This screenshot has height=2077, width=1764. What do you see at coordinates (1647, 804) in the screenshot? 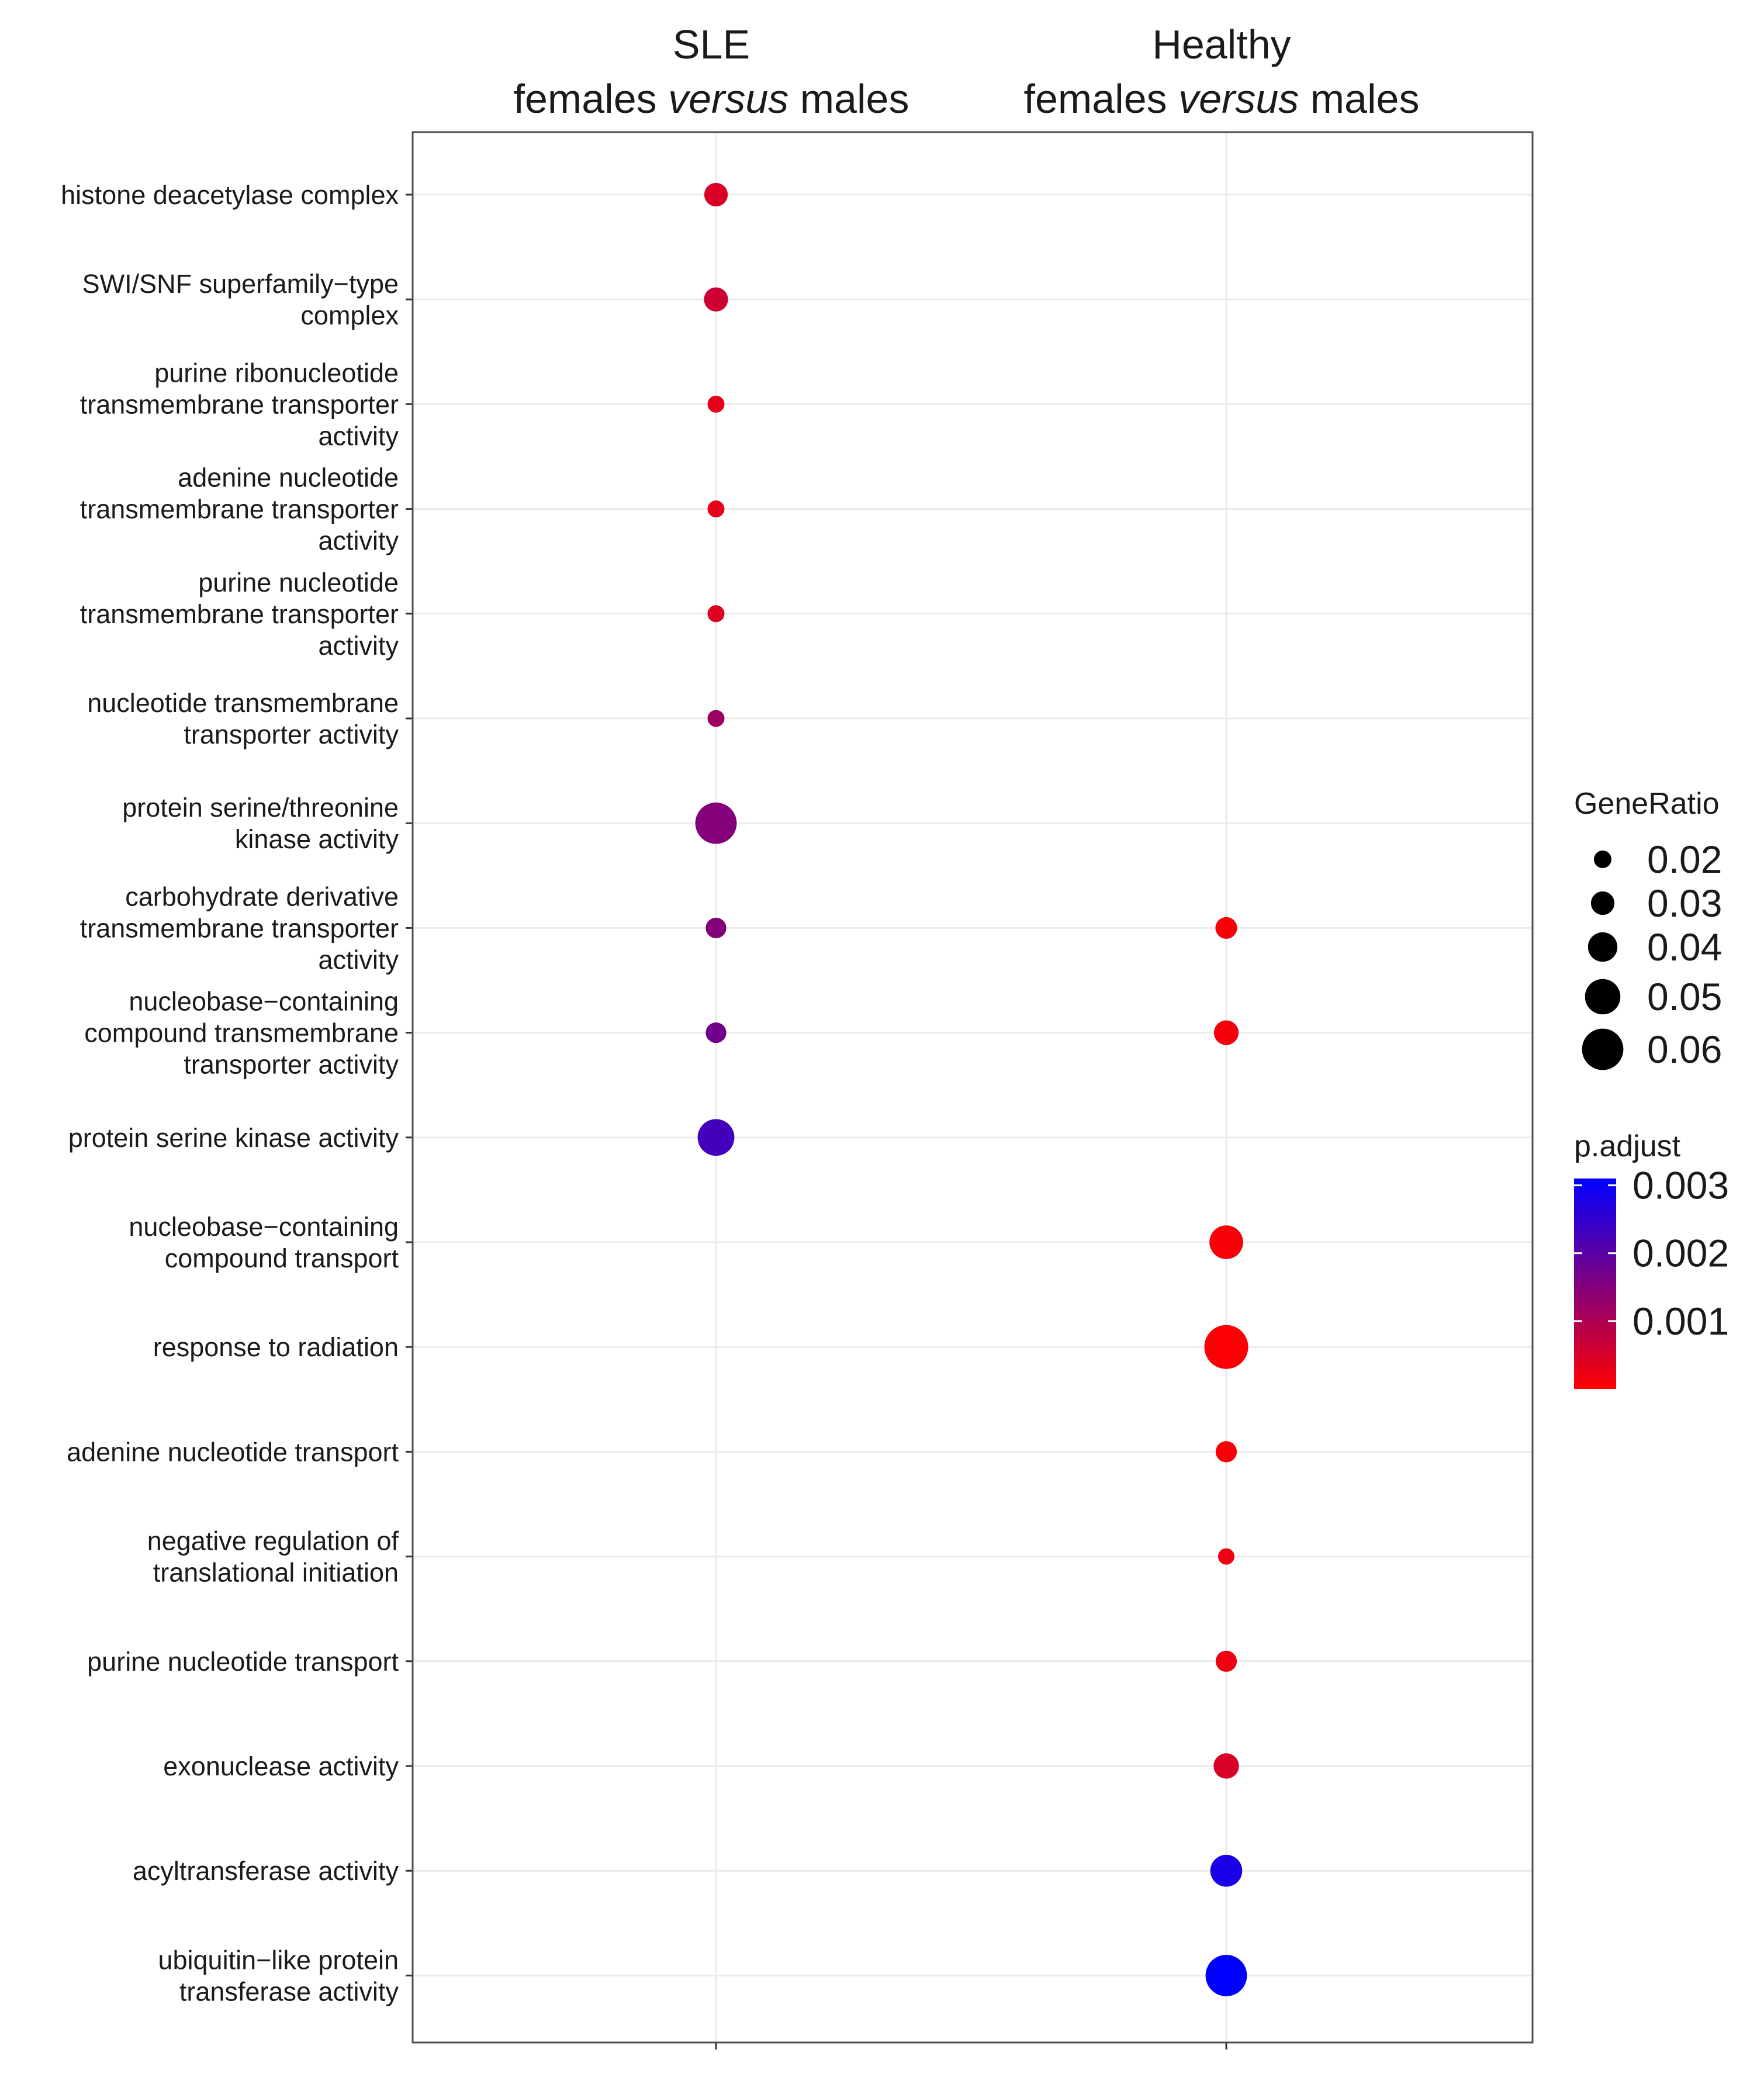
I see `size-legend-title: GeneRatio` at bounding box center [1647, 804].